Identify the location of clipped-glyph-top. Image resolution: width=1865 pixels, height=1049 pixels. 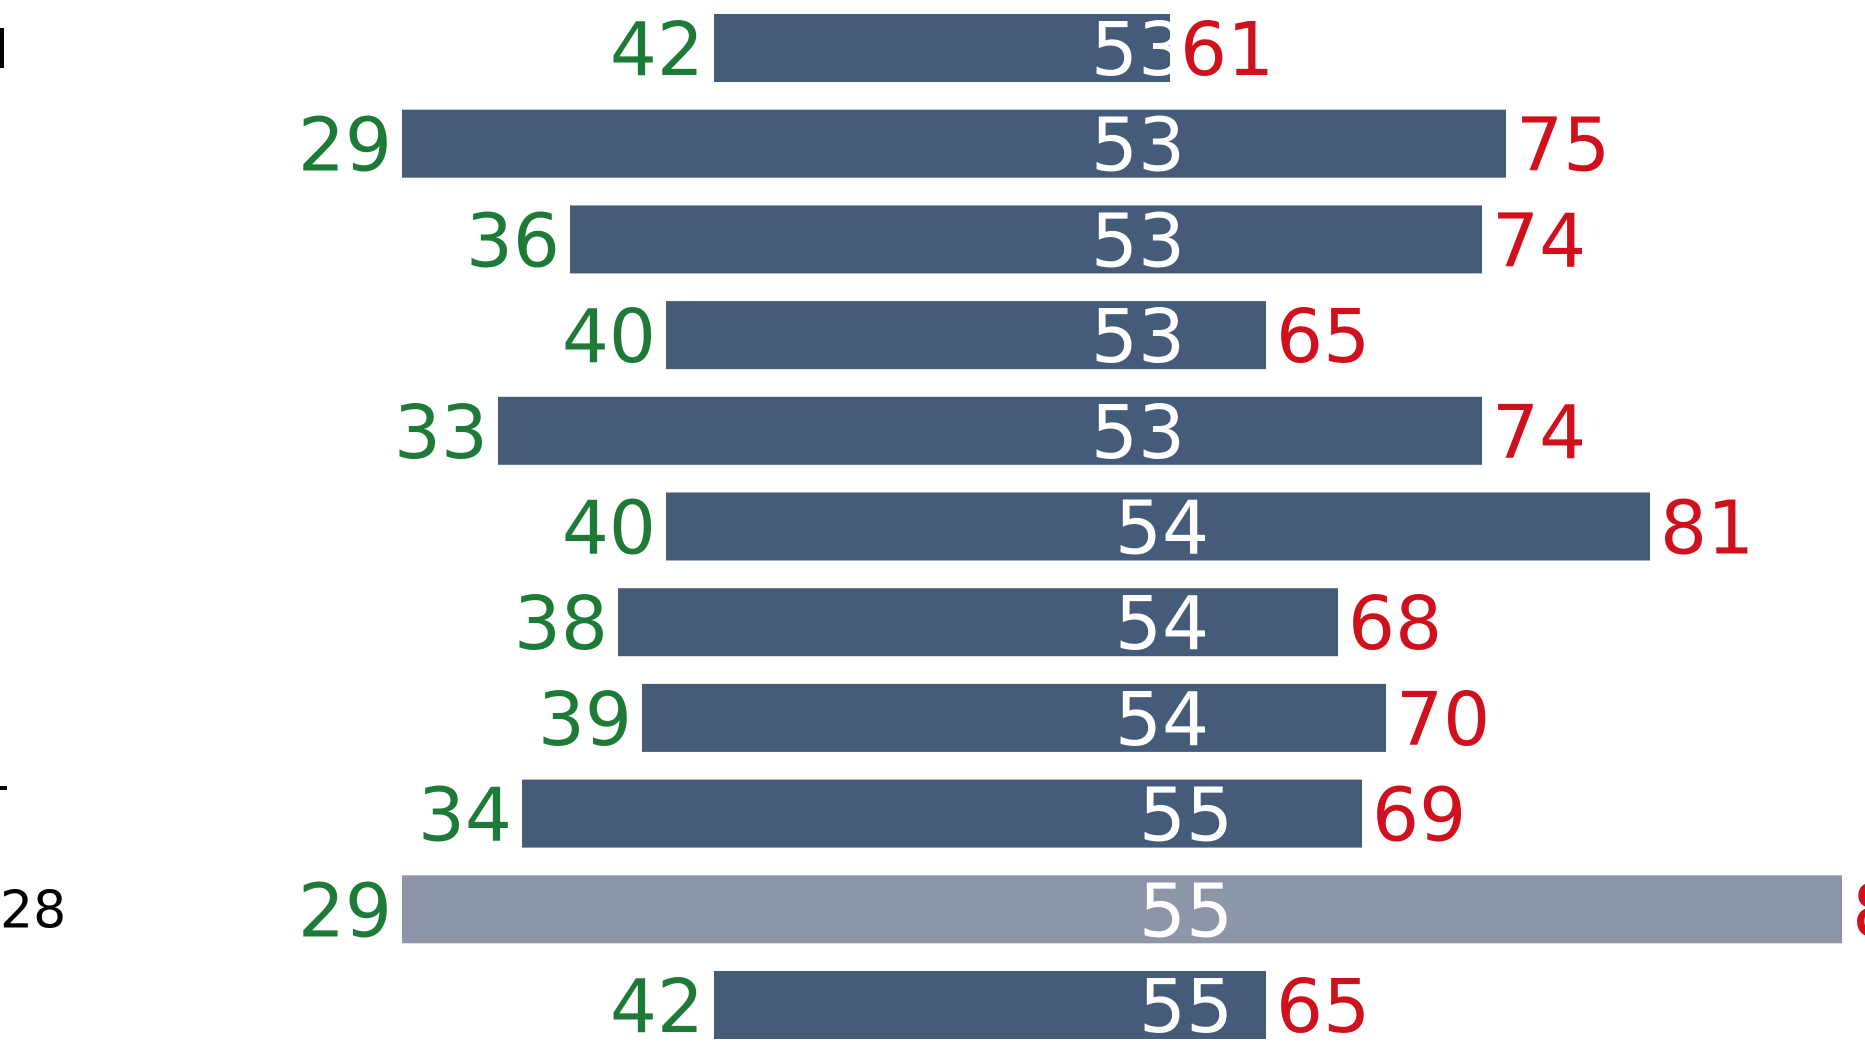
(2, 48).